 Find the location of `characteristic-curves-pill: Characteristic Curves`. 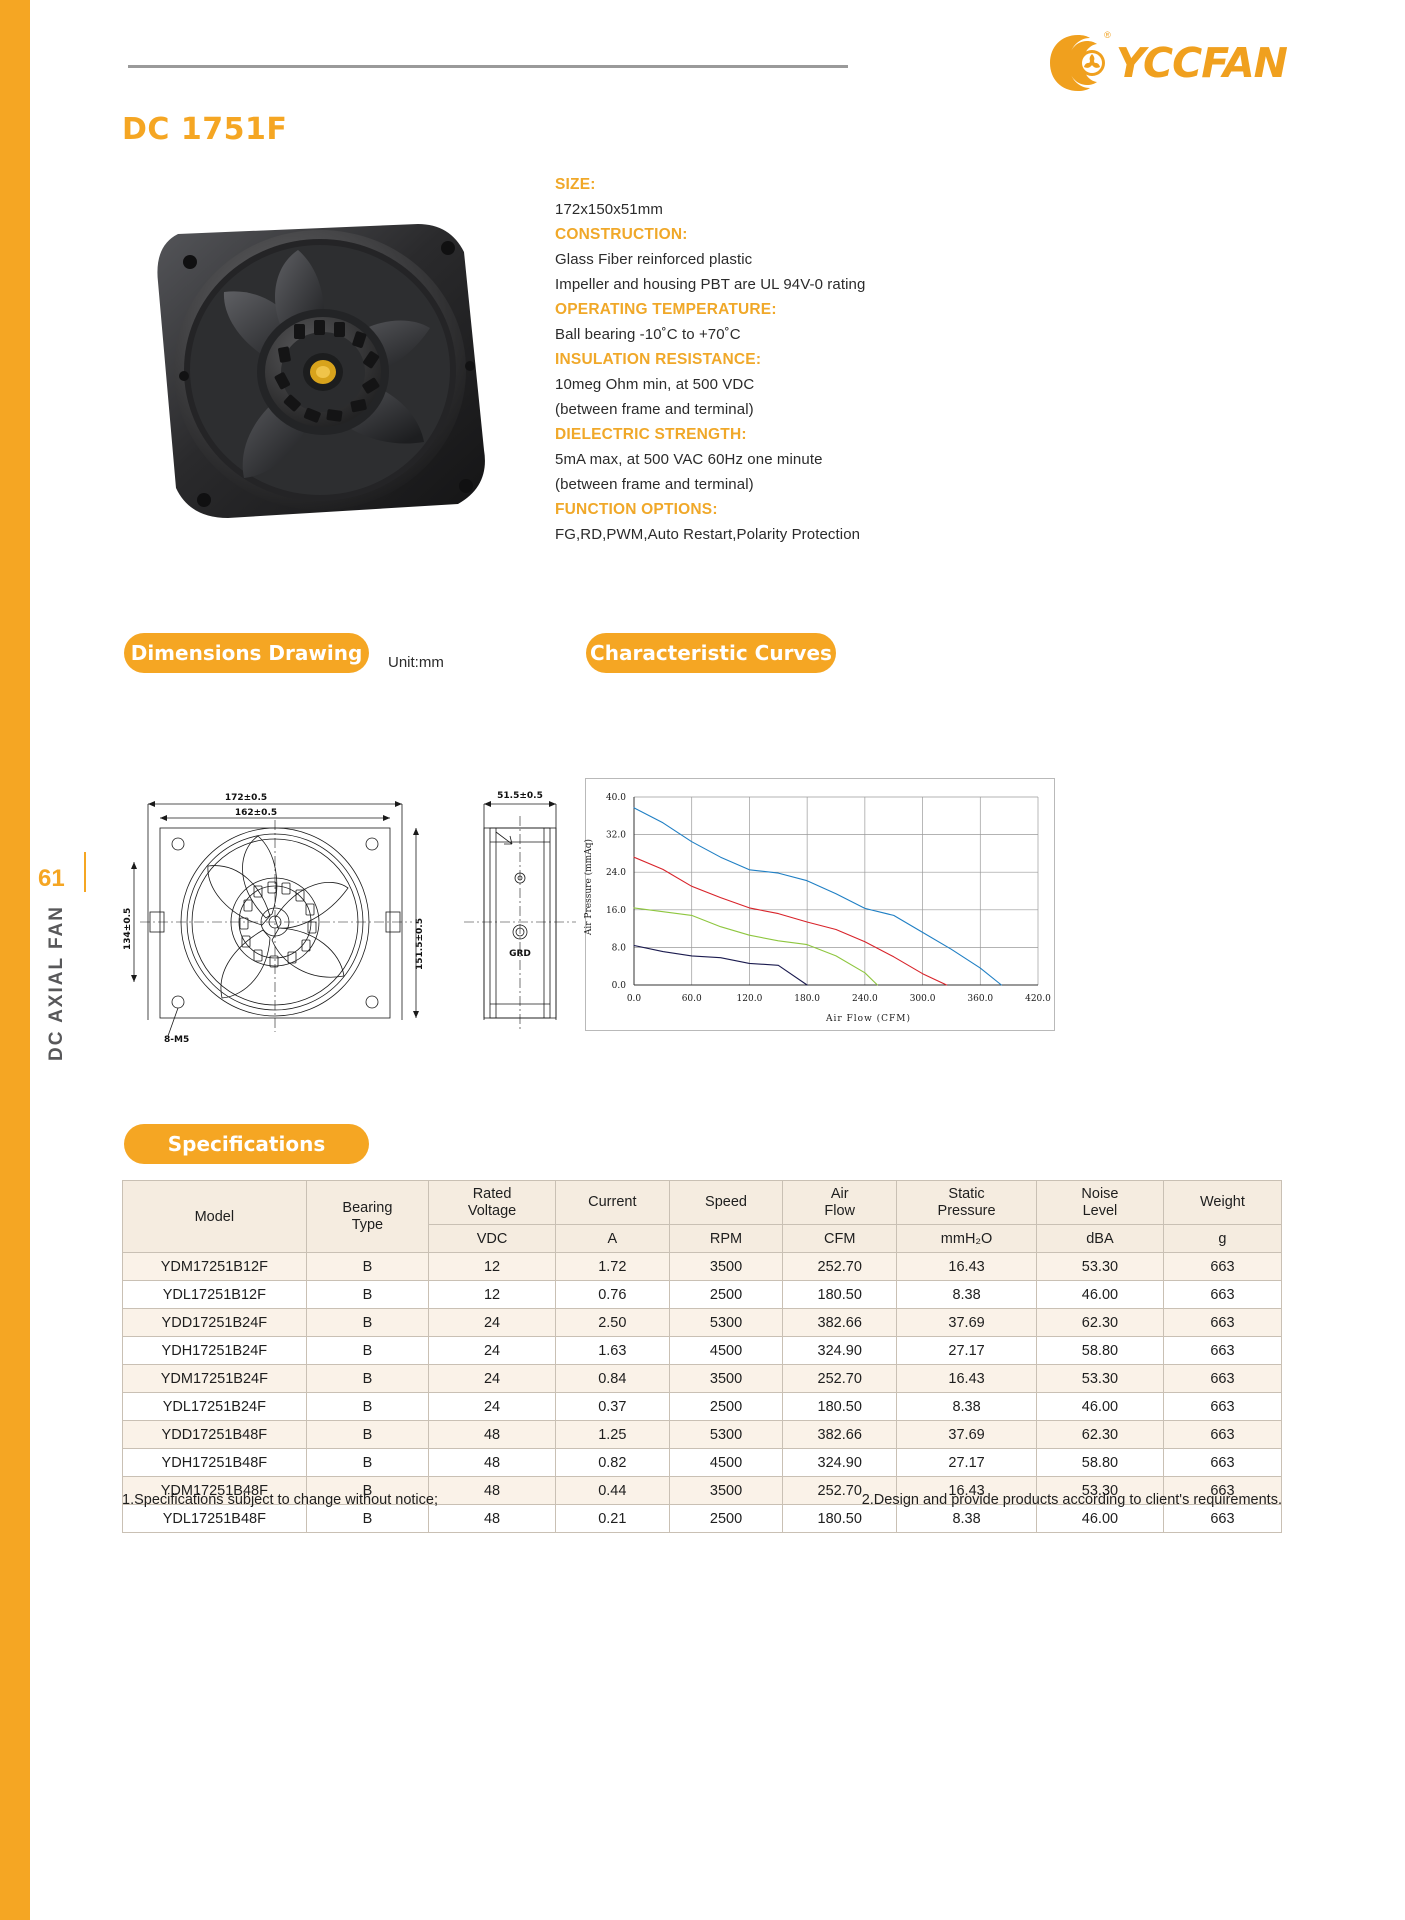

characteristic-curves-pill: Characteristic Curves is located at coordinates (711, 653).